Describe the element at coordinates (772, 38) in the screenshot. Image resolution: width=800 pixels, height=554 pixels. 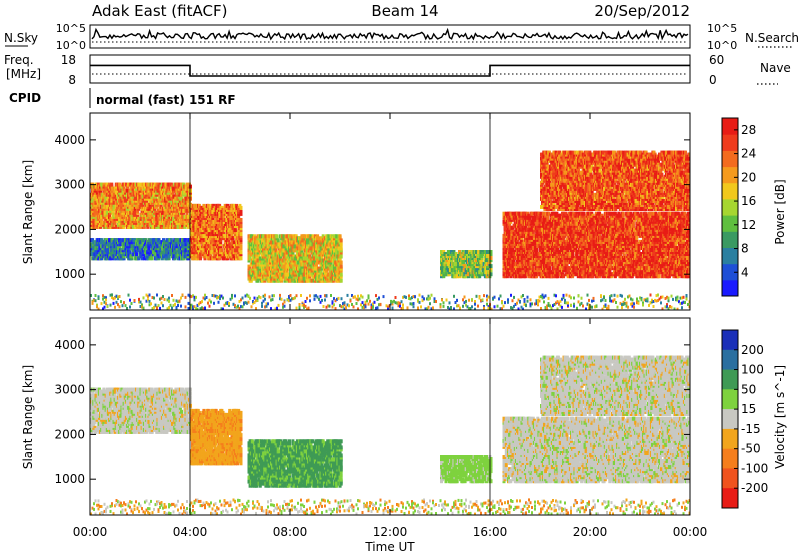
I see `nsearch-label: N.Search` at that location.